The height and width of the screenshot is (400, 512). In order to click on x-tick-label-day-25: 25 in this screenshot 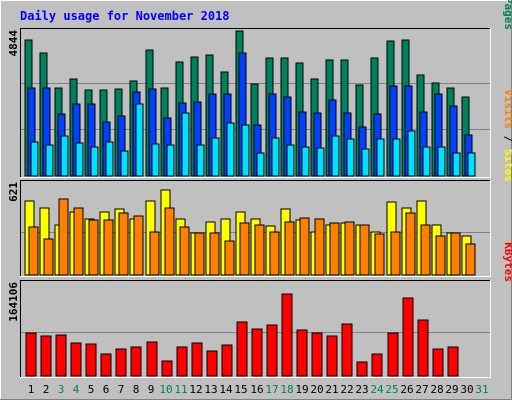, I will do `click(391, 389)`.